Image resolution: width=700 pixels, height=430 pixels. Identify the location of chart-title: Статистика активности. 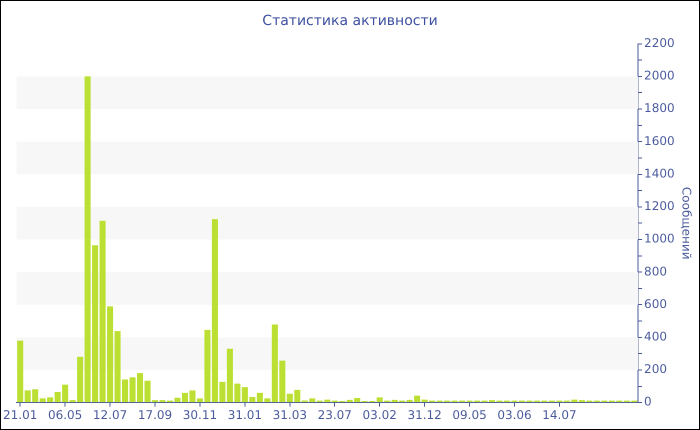
(350, 21).